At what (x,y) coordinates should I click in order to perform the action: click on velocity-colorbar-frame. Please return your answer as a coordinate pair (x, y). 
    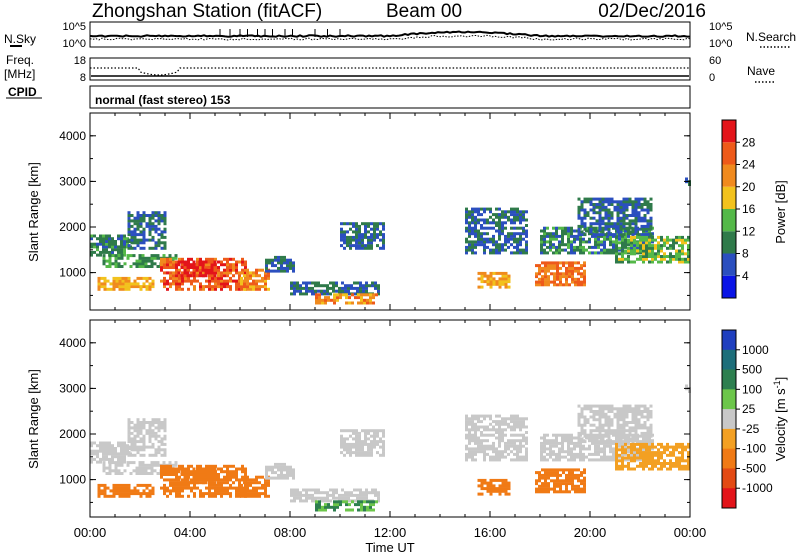
    Looking at the image, I should click on (729, 419).